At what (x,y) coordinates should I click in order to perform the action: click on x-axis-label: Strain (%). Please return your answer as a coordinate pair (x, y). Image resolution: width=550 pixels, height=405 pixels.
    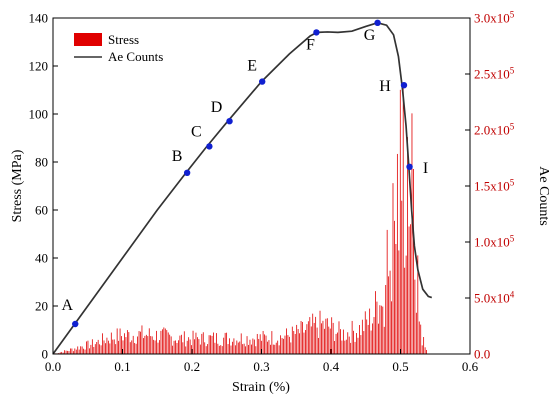
    Looking at the image, I should click on (261, 387).